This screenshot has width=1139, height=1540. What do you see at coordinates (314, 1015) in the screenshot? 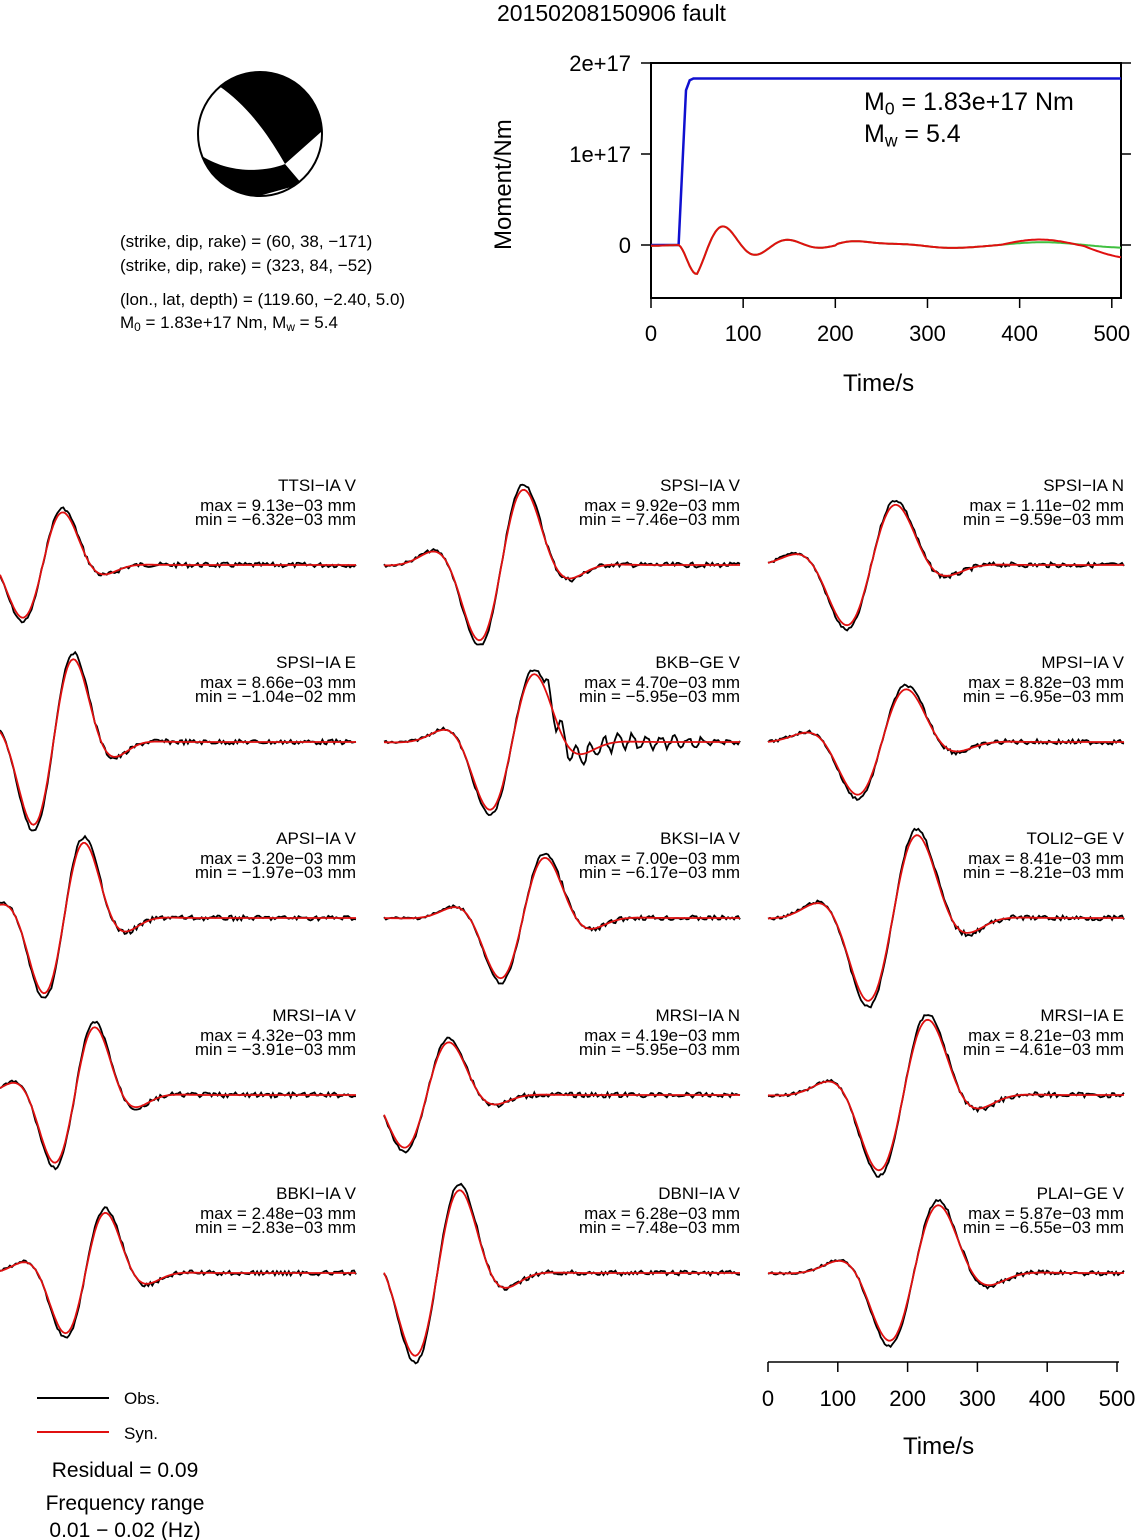
I see `station-name: MRSI−IA V` at bounding box center [314, 1015].